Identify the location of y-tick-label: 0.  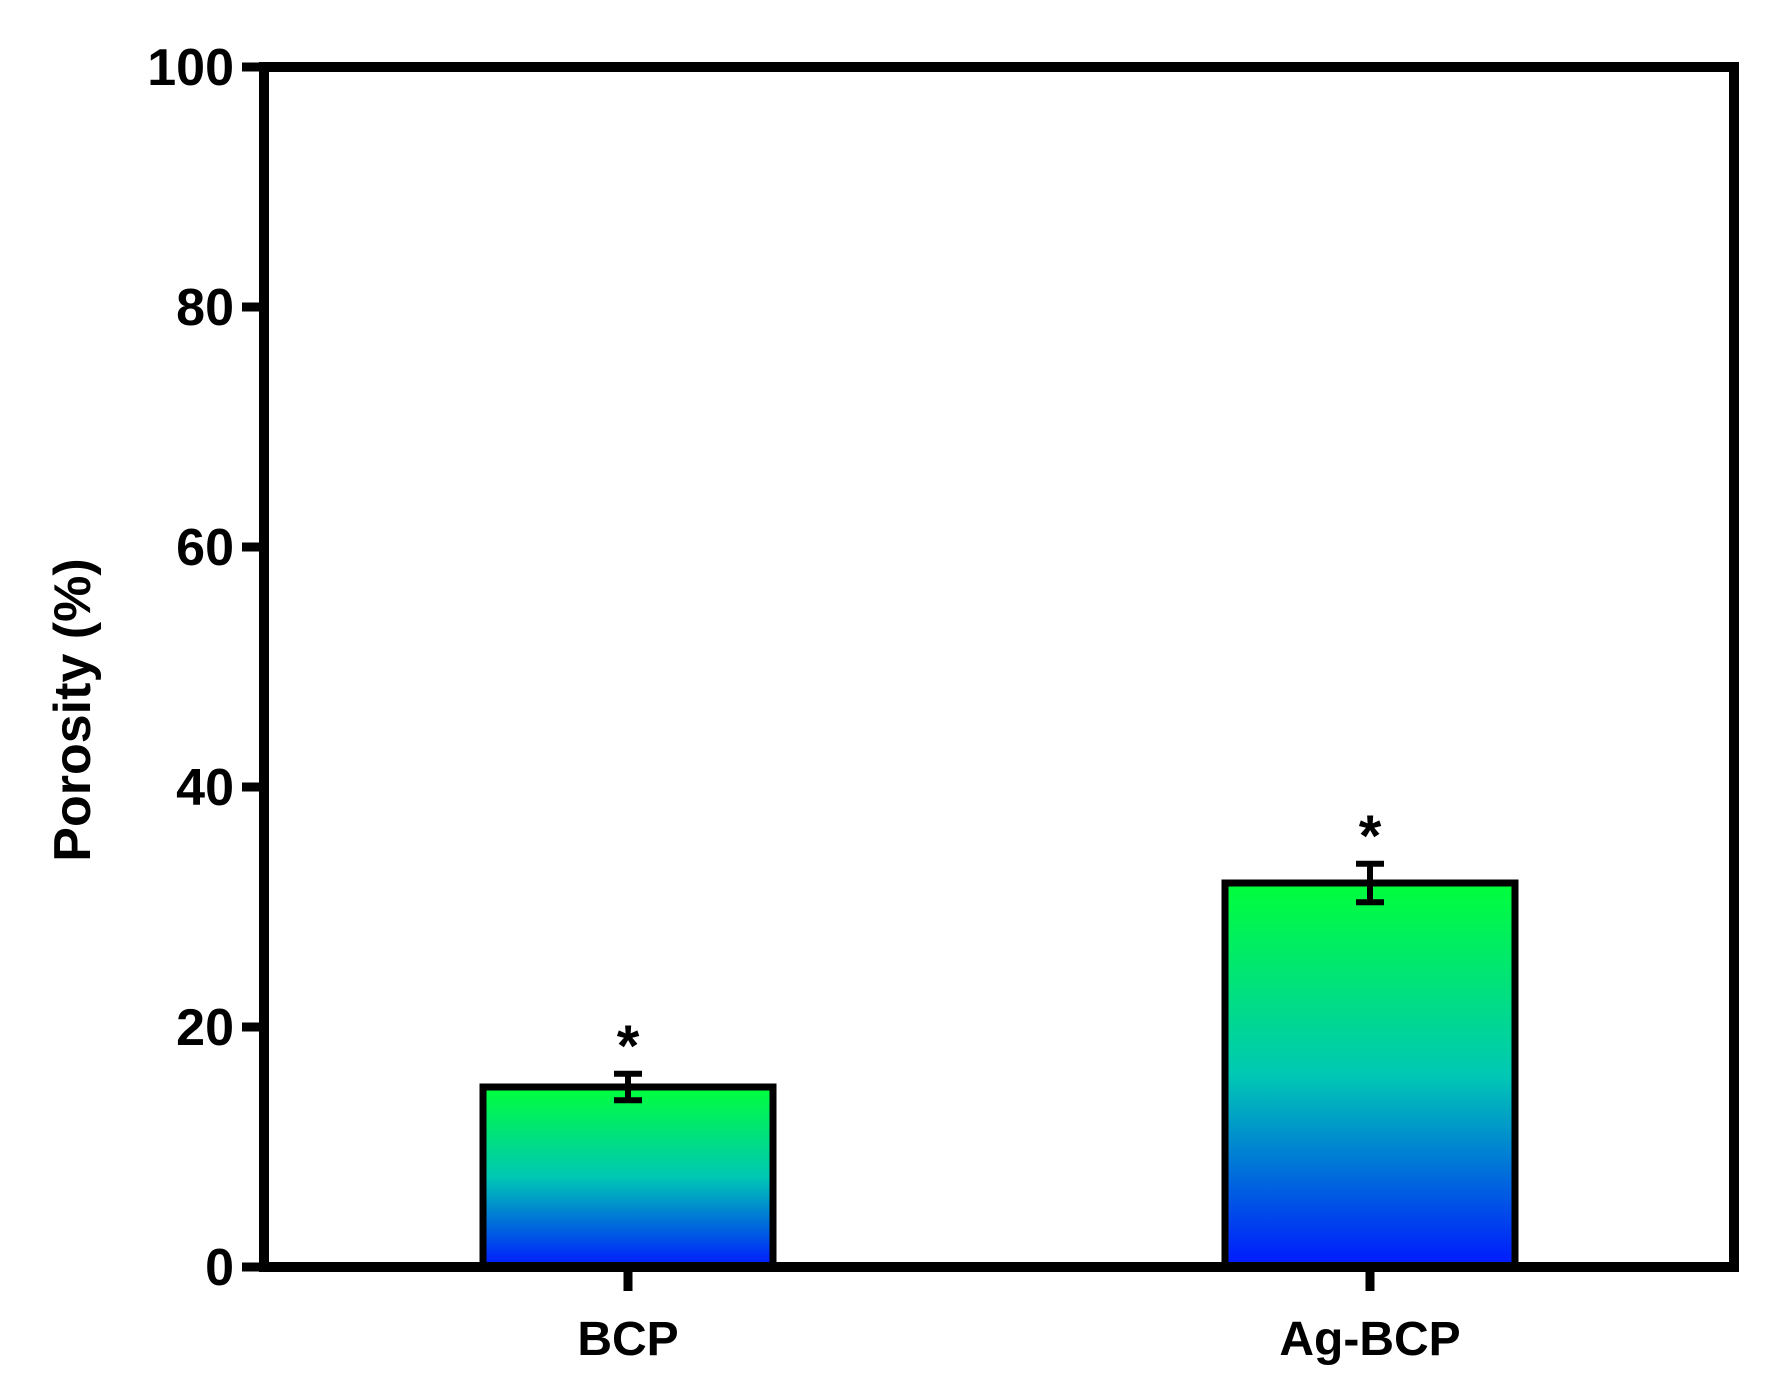
(219, 1268).